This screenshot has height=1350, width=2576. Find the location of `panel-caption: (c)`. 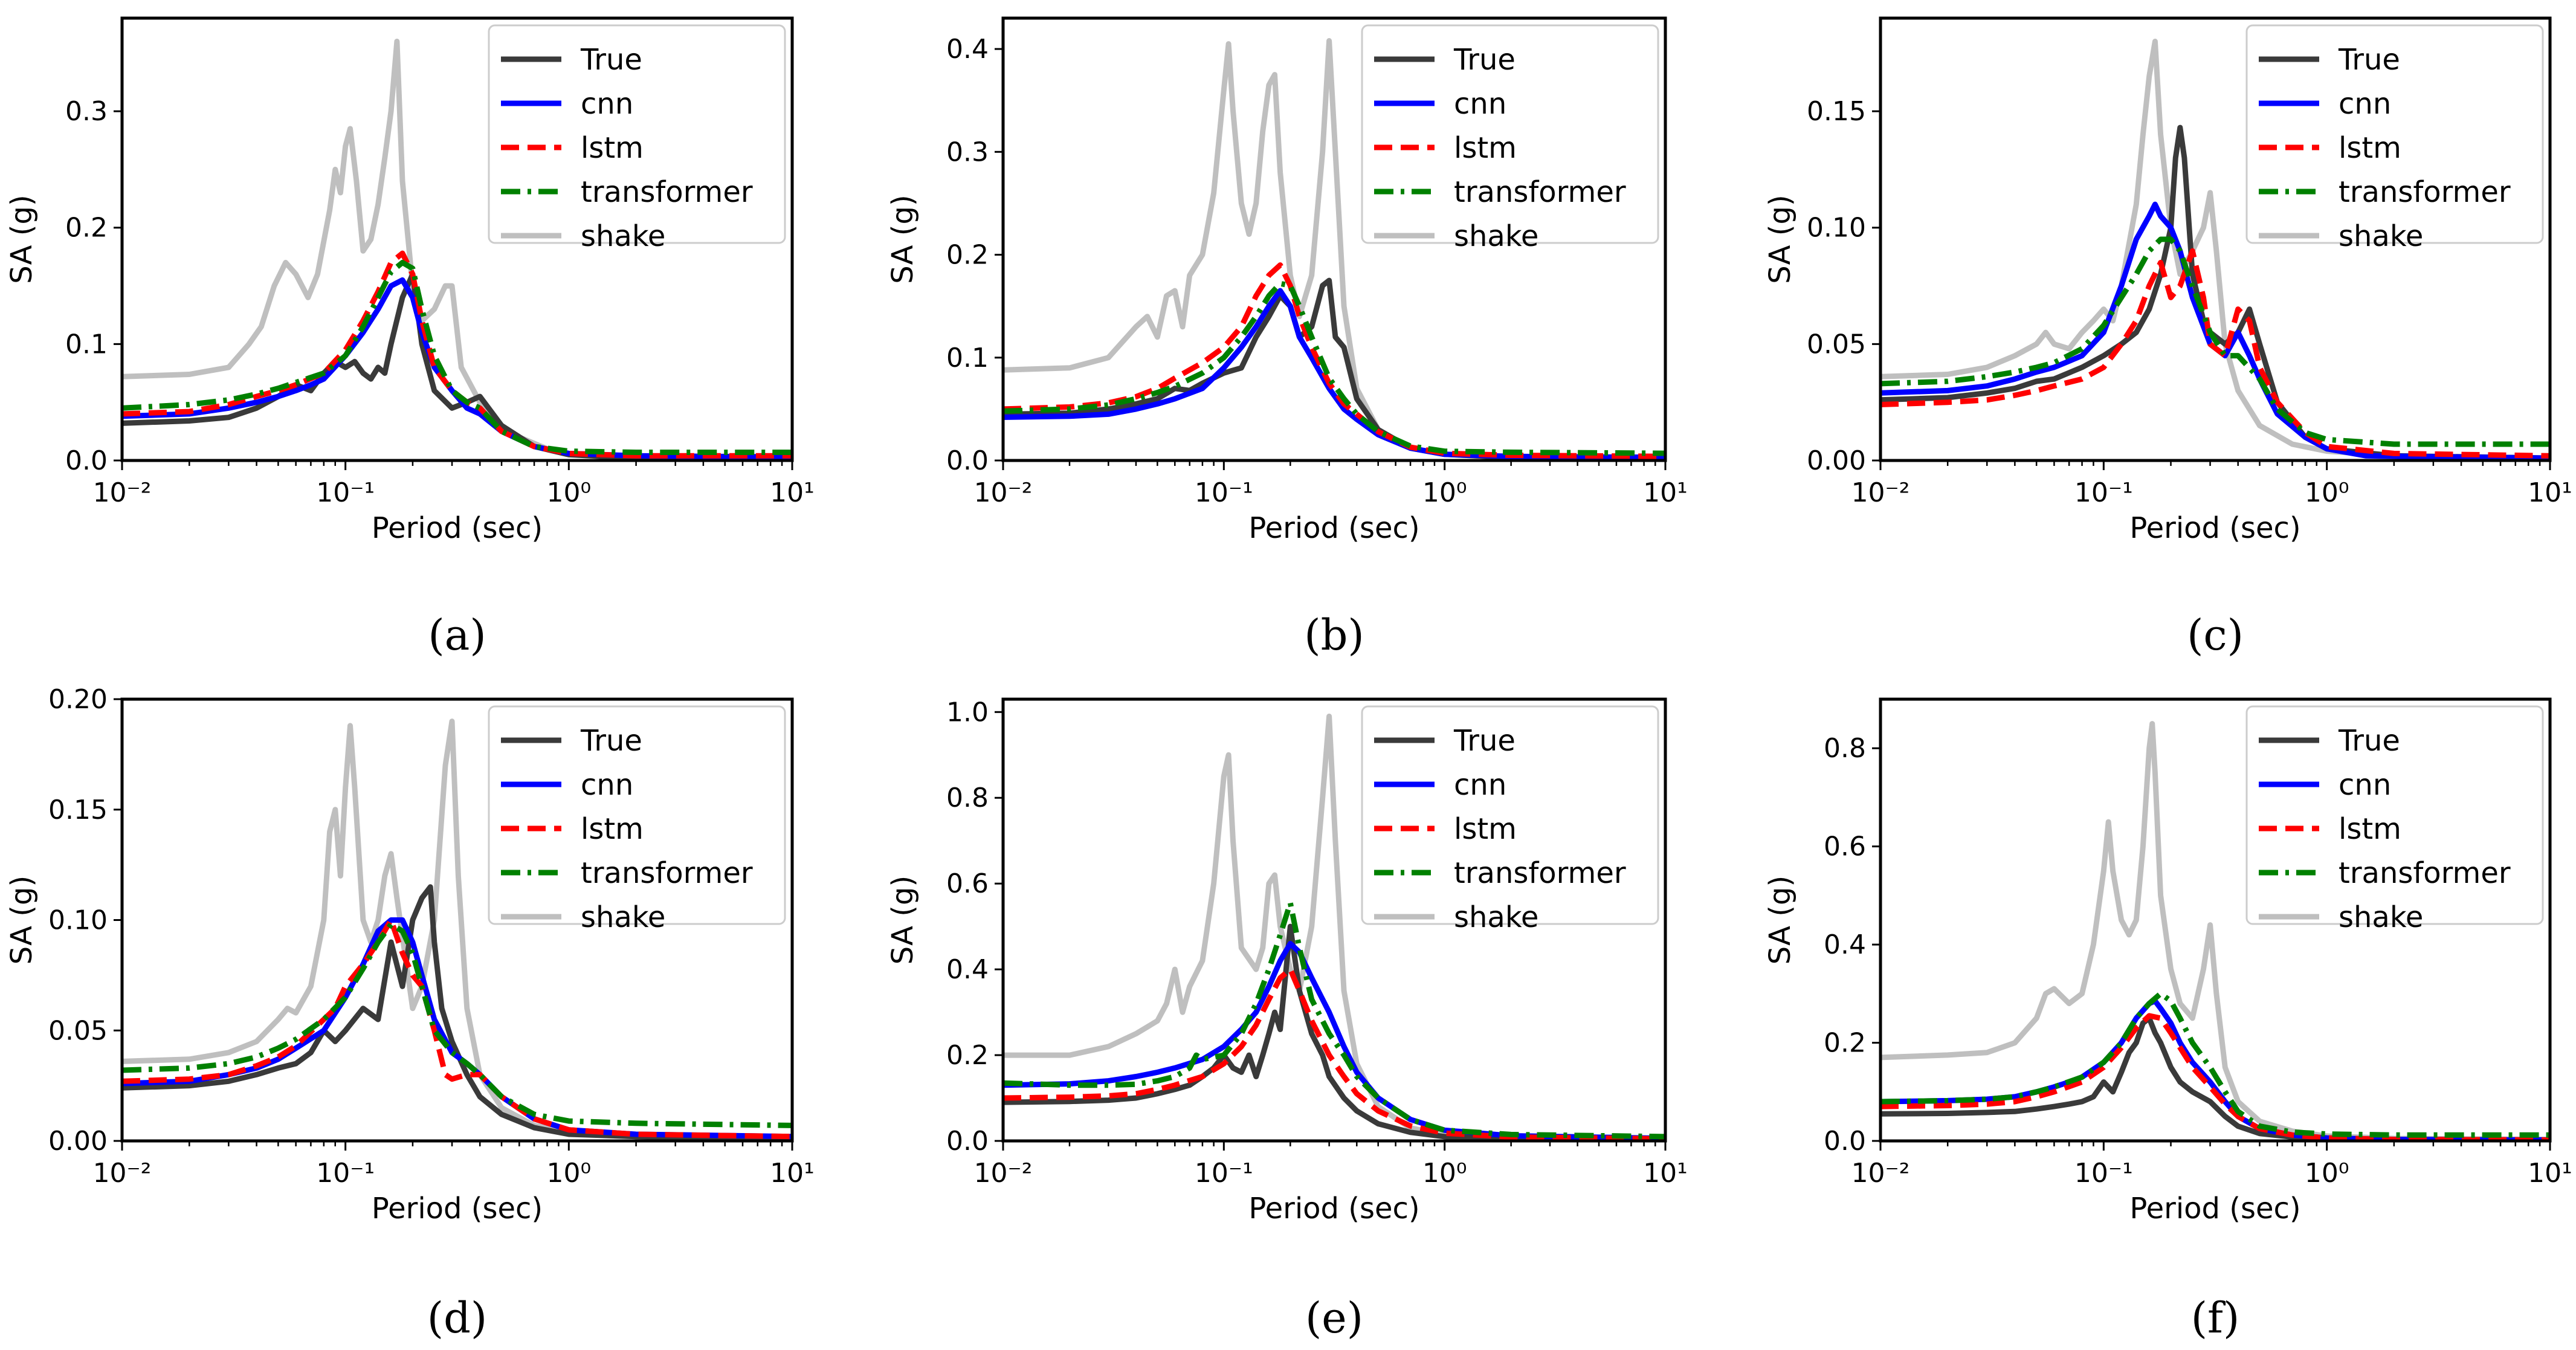

panel-caption: (c) is located at coordinates (2216, 635).